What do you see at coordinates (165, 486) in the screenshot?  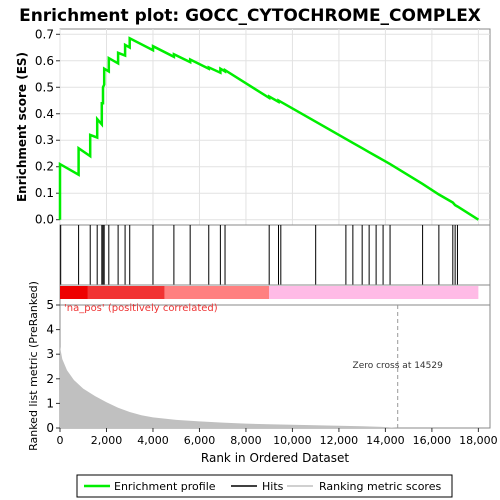 I see `legend-label-enrichment: Enrichment profile` at bounding box center [165, 486].